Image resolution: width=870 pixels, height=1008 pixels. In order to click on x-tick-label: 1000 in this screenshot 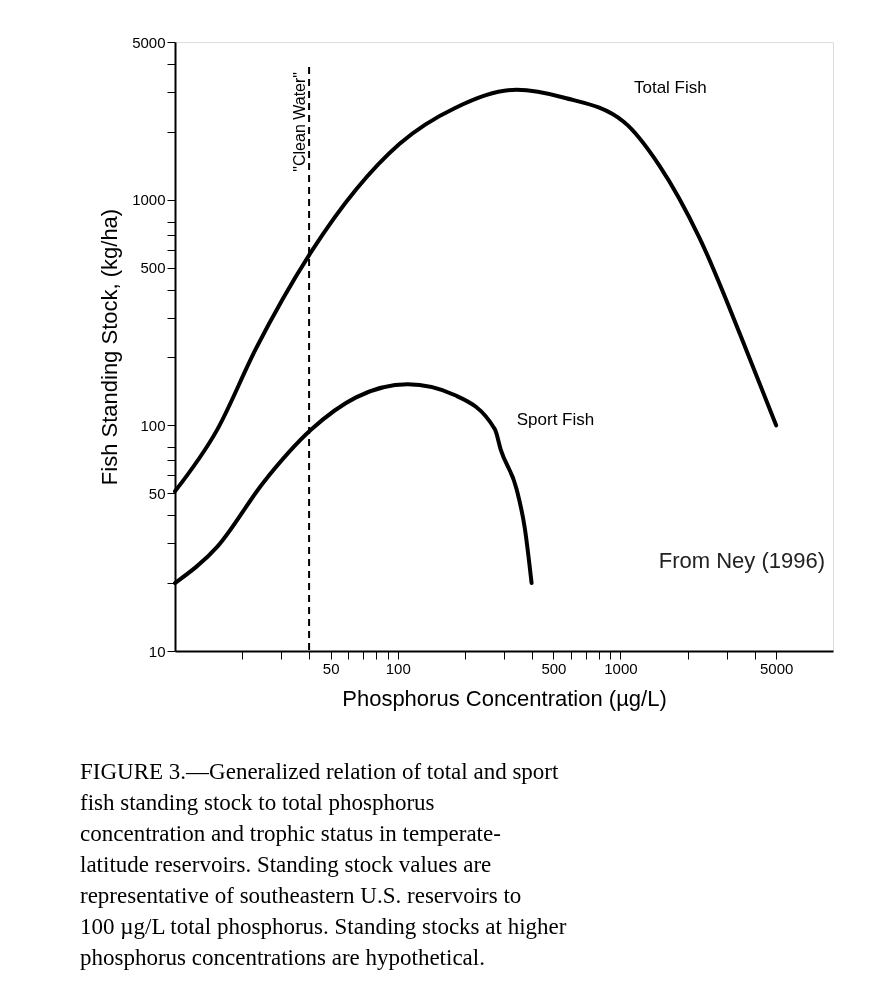, I will do `click(621, 668)`.